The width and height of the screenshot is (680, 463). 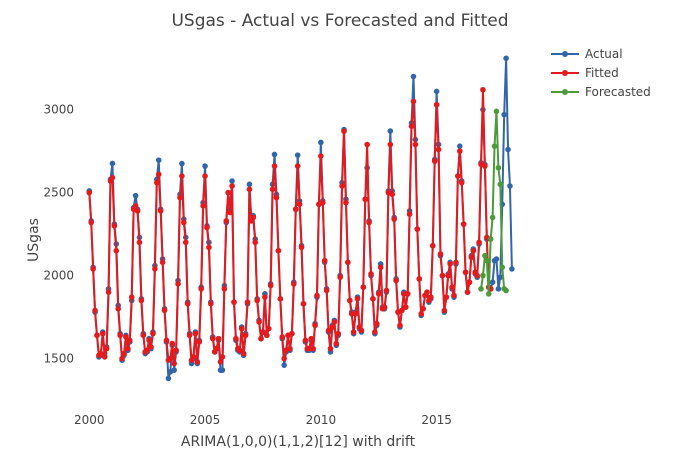 I want to click on legend: Actual Fitted Forecasted, so click(x=601, y=73).